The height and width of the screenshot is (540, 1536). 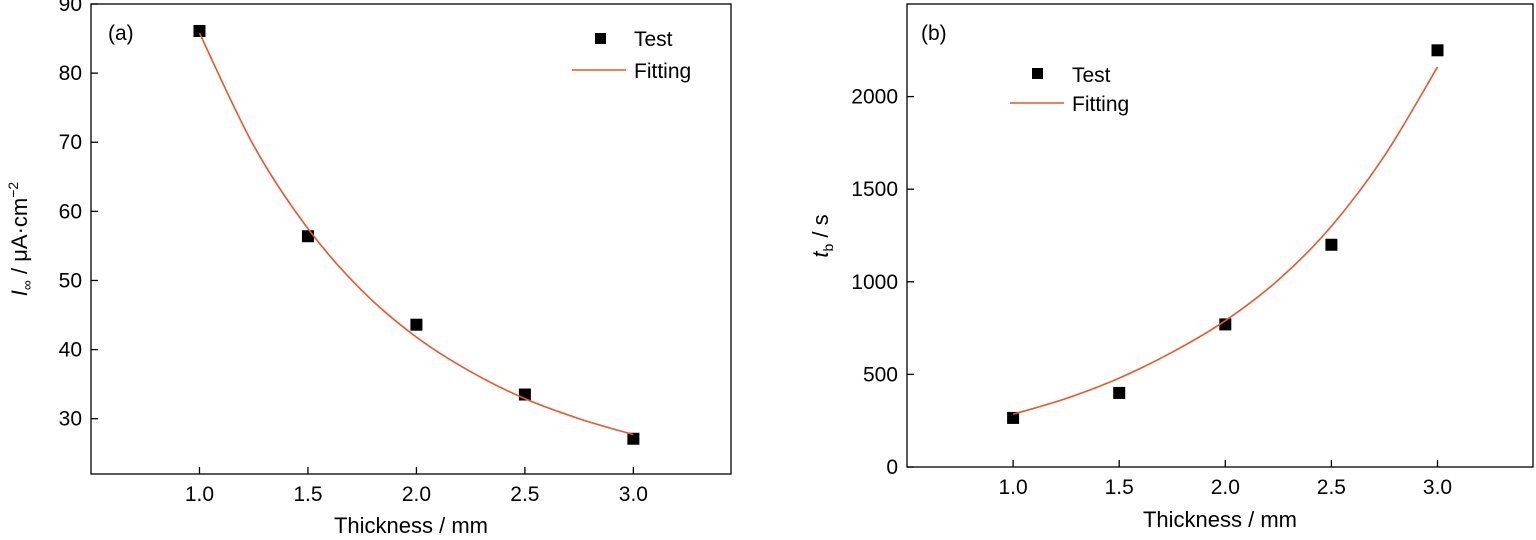 I want to click on y-tick-labels: 0 500 1000 1500 2000, so click(x=874, y=282).